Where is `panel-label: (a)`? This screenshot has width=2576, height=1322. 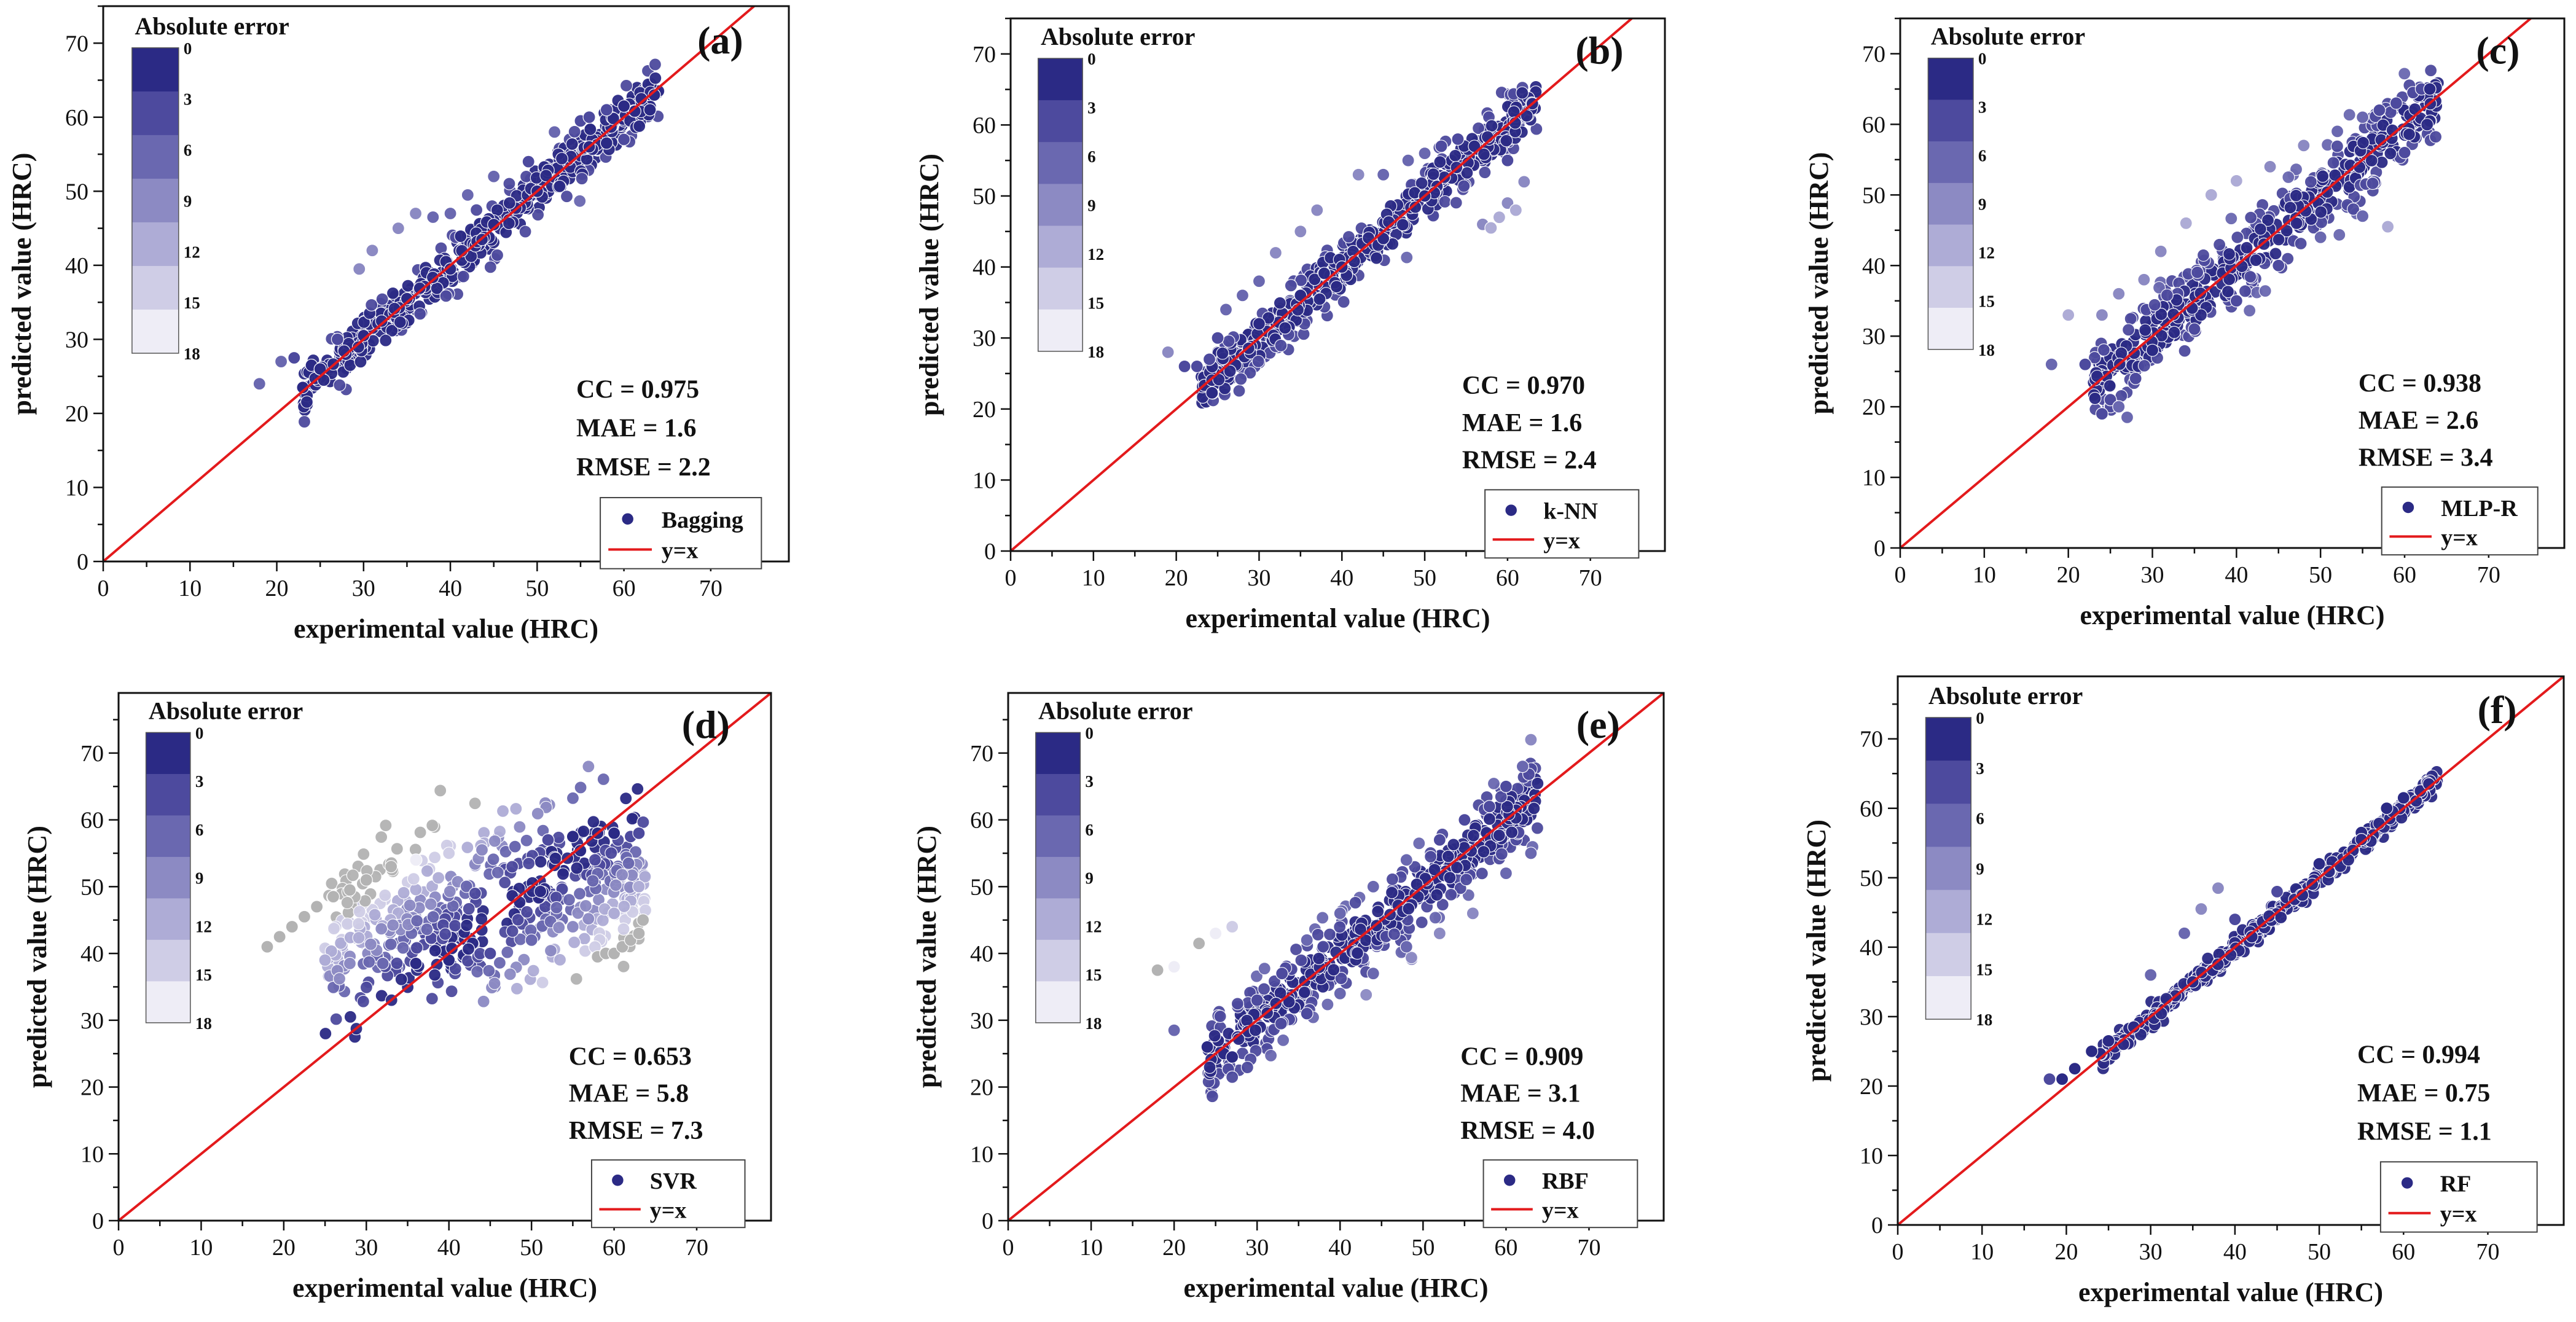
panel-label: (a) is located at coordinates (720, 40).